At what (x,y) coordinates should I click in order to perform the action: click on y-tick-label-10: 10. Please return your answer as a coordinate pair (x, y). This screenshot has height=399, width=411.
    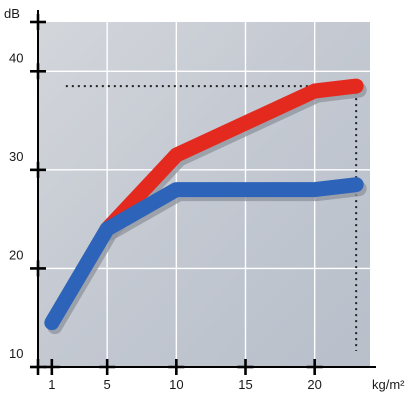
    Looking at the image, I should click on (16, 353).